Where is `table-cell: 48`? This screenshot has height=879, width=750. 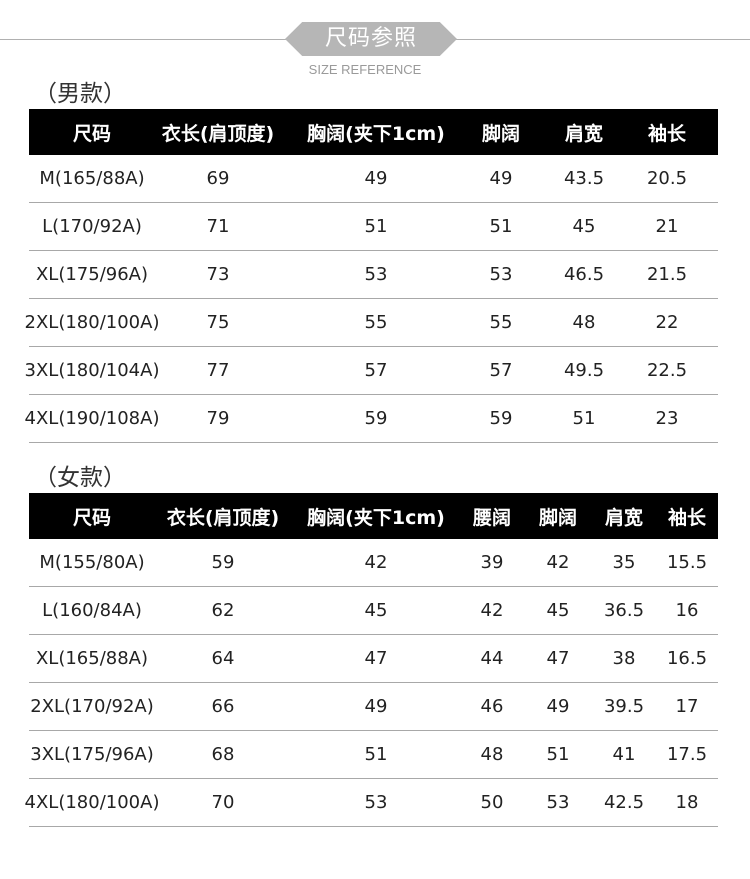 table-cell: 48 is located at coordinates (584, 322).